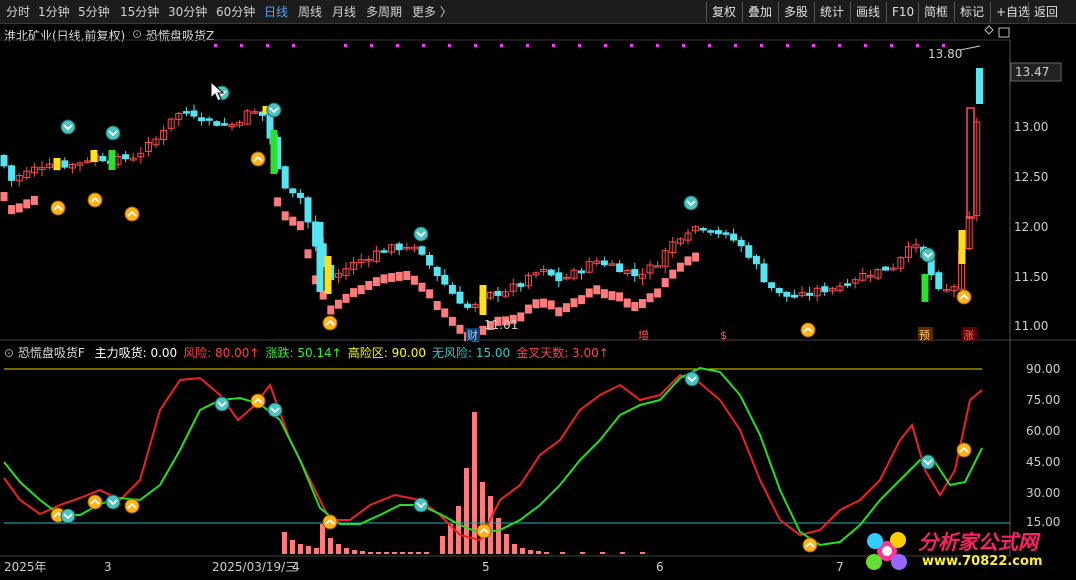  Describe the element at coordinates (188, 12) in the screenshot. I see `period-30min: 30分钟` at that location.